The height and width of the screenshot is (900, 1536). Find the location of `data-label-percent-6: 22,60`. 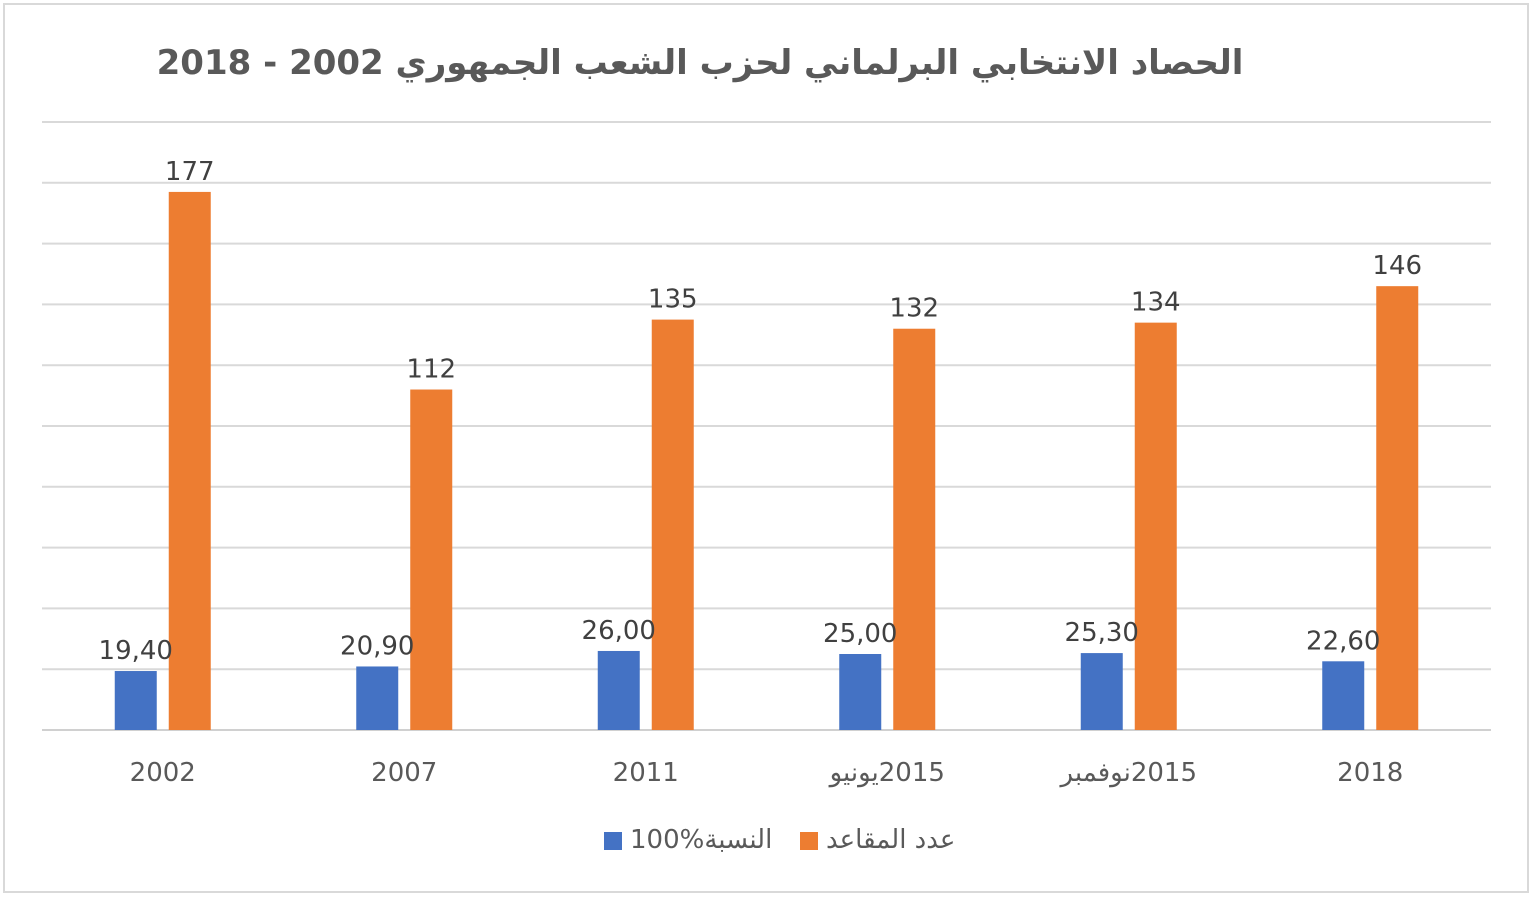

data-label-percent-6: 22,60 is located at coordinates (1343, 641).